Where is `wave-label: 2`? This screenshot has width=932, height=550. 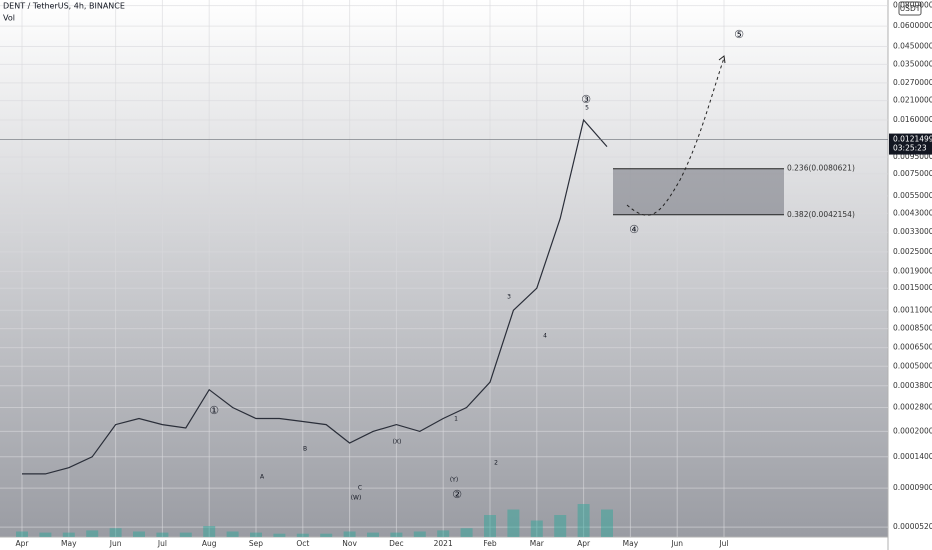 wave-label: 2 is located at coordinates (496, 463).